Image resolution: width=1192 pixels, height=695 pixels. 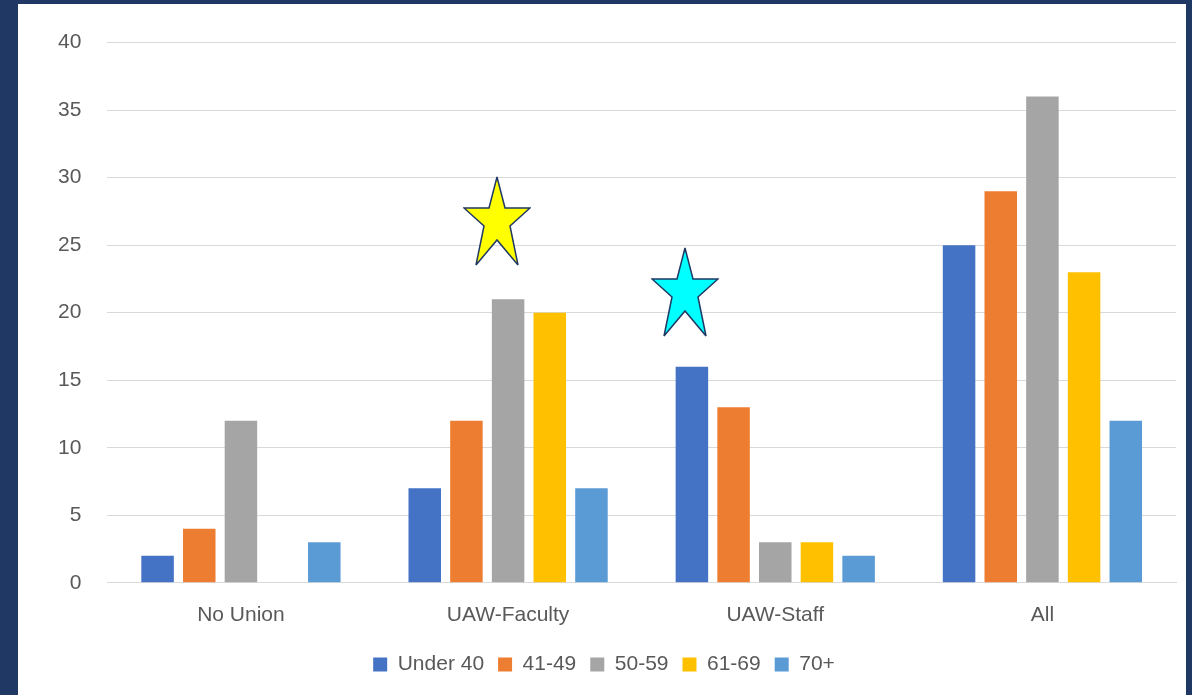 I want to click on x-tick-label: All, so click(x=1042, y=614).